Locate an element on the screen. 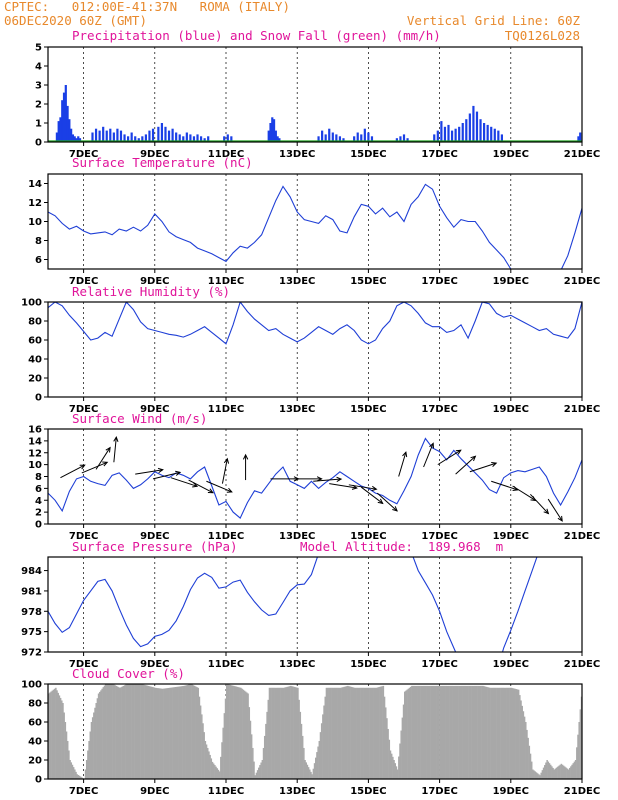 This screenshot has height=800, width=618. header-code: TQ0126L028 is located at coordinates (542, 35).